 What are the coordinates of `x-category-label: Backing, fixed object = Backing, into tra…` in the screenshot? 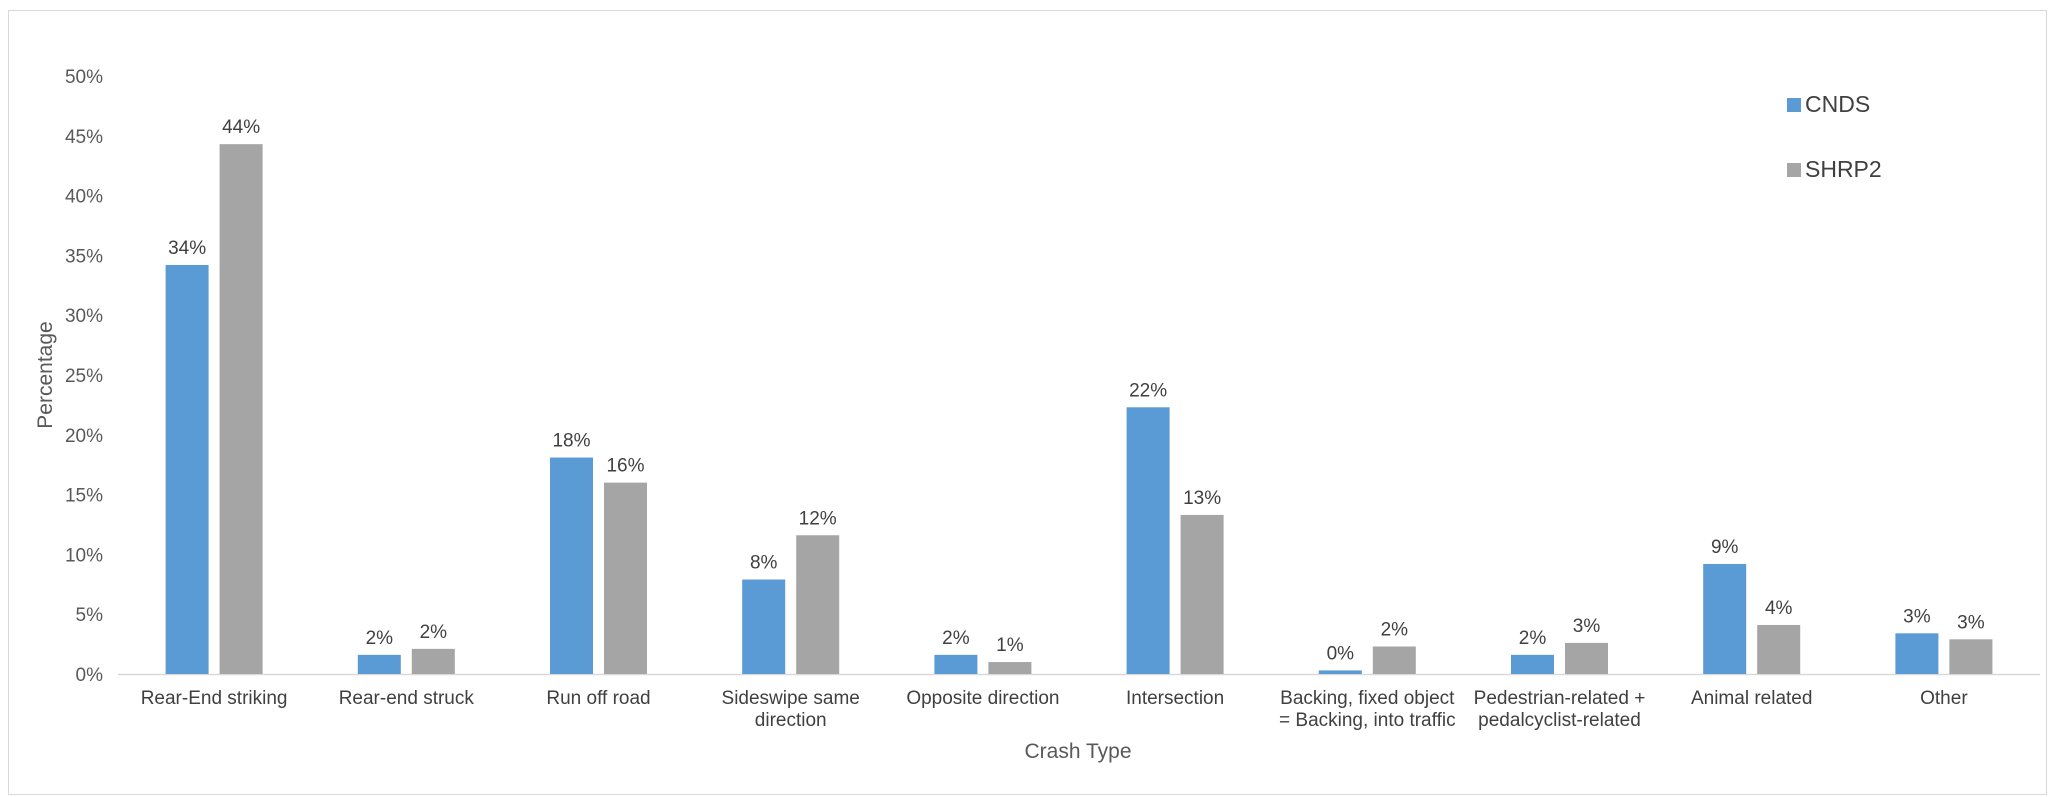 It's located at (1367, 709).